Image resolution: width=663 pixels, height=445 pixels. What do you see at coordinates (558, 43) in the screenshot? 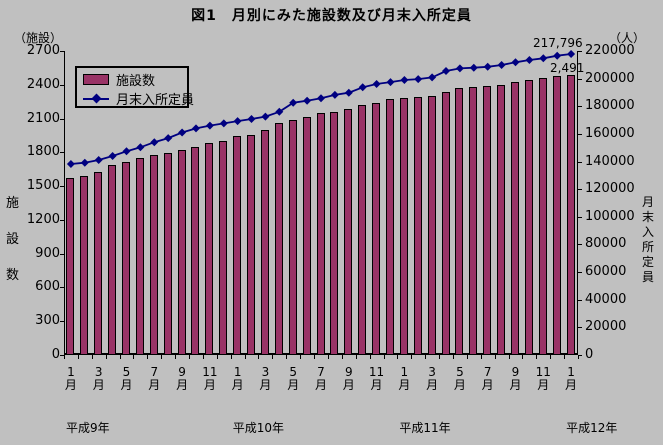
I see `annotation-capacity-last: 217,796` at bounding box center [558, 43].